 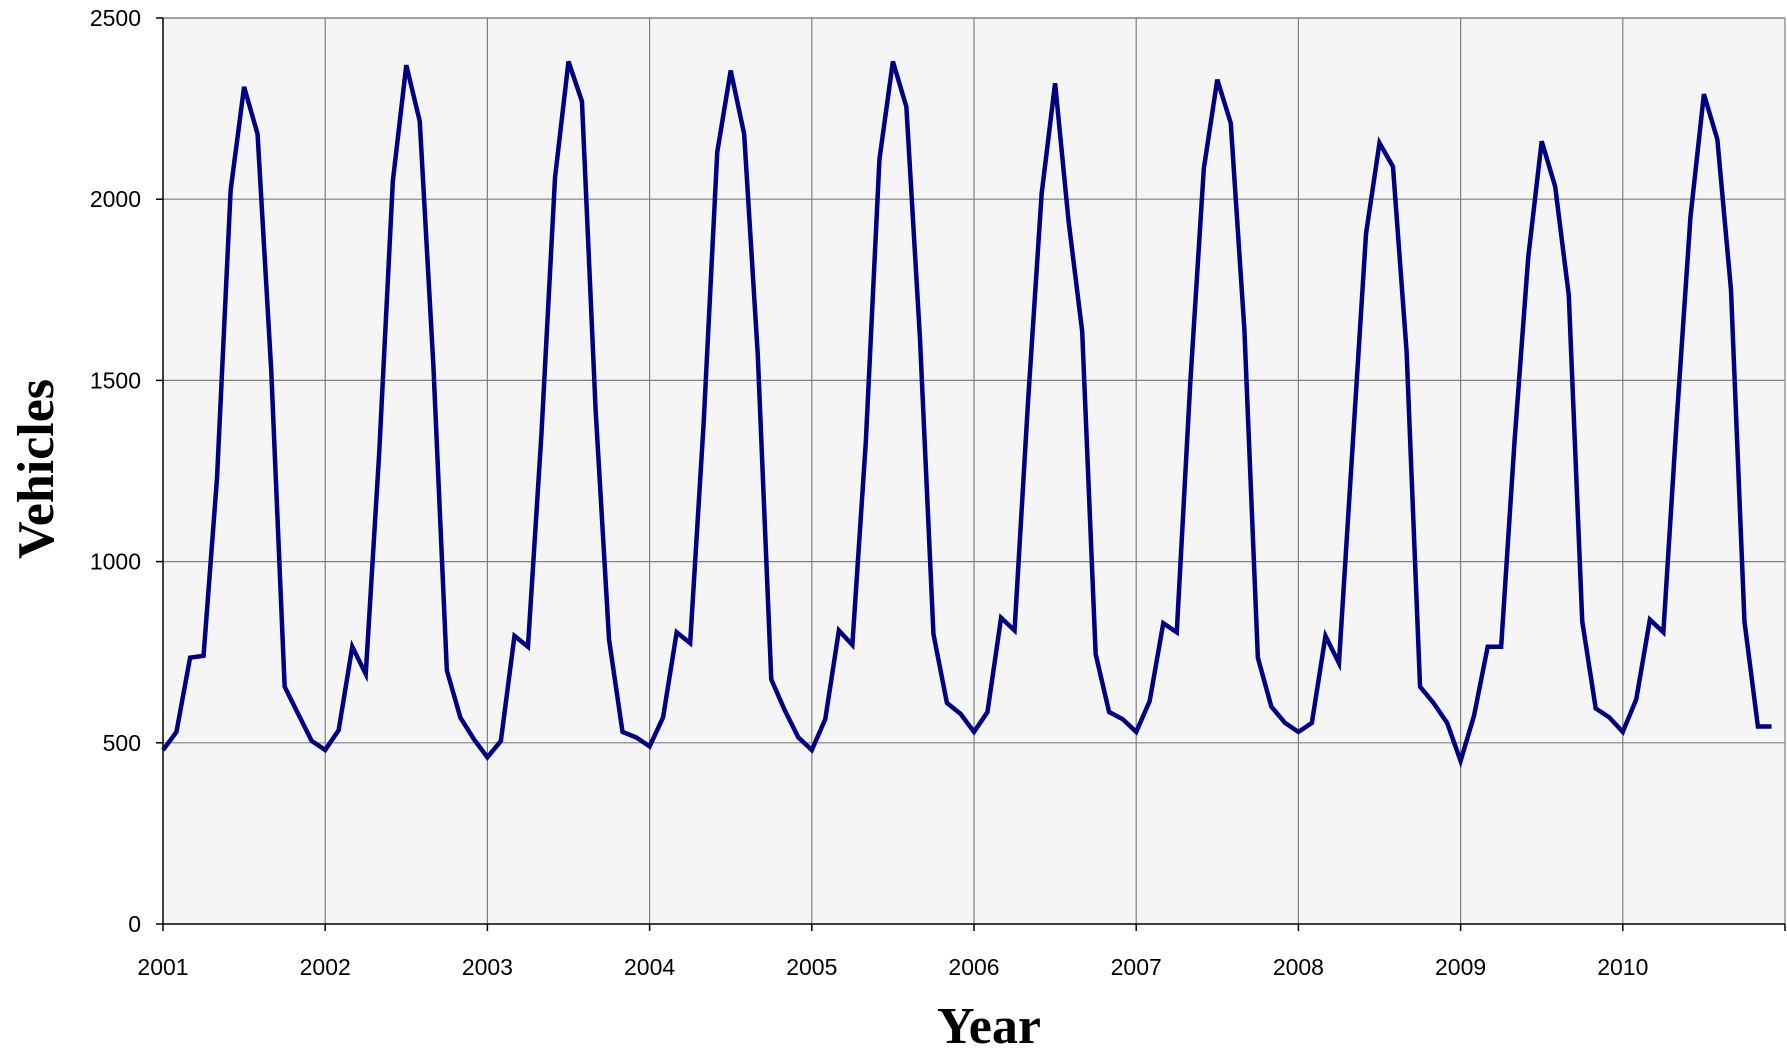 I want to click on x-tick-label: 2009, so click(x=1460, y=967).